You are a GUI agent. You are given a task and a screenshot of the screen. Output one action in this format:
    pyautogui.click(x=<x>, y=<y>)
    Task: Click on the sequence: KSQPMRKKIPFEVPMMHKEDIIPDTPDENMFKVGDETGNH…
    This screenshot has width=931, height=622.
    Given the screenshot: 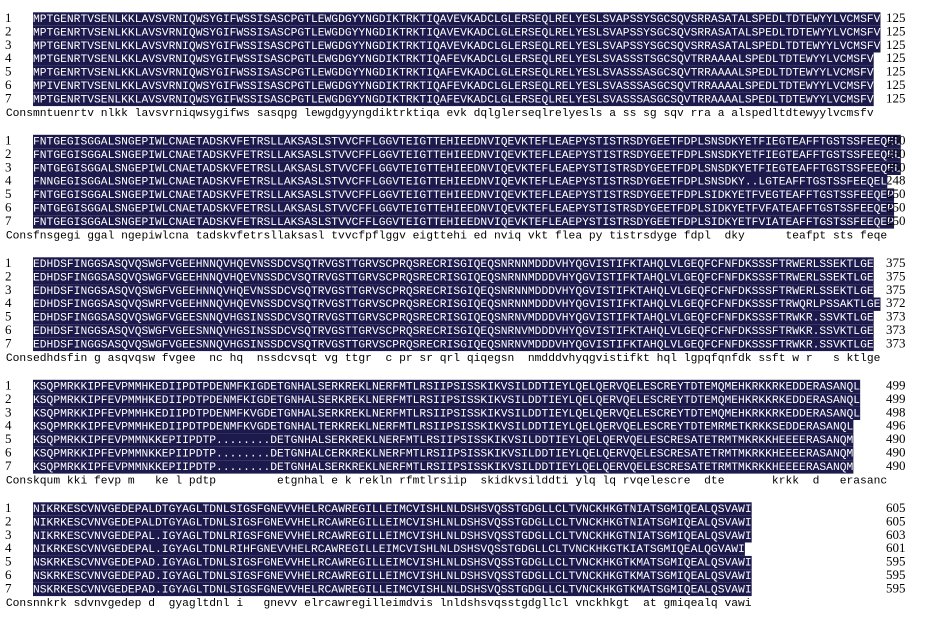 What is the action you would take?
    pyautogui.click(x=446, y=414)
    